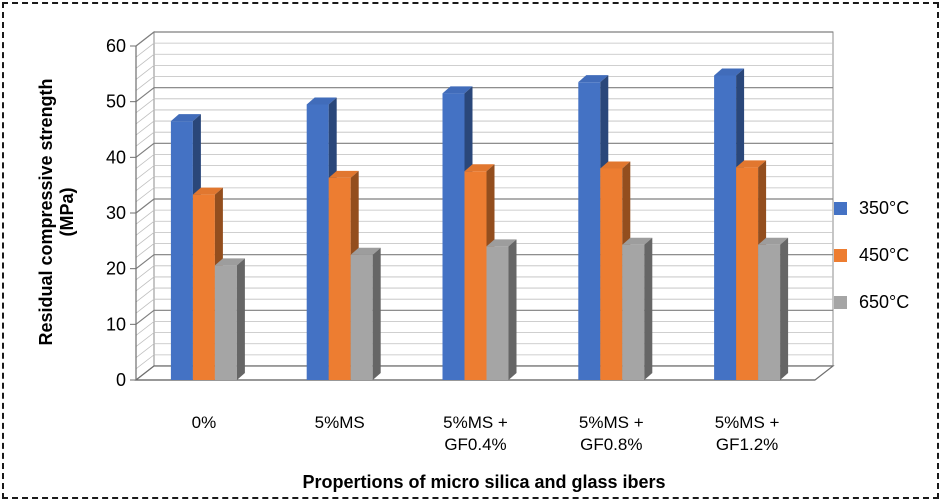  I want to click on x-category-label: 5%MS + GF1.2%, so click(747, 433).